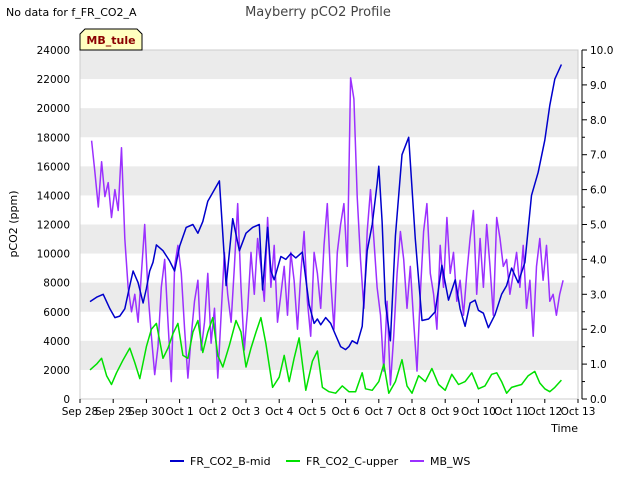  What do you see at coordinates (230, 461) in the screenshot?
I see `legend-label: FR_CO2_B-mid` at bounding box center [230, 461].